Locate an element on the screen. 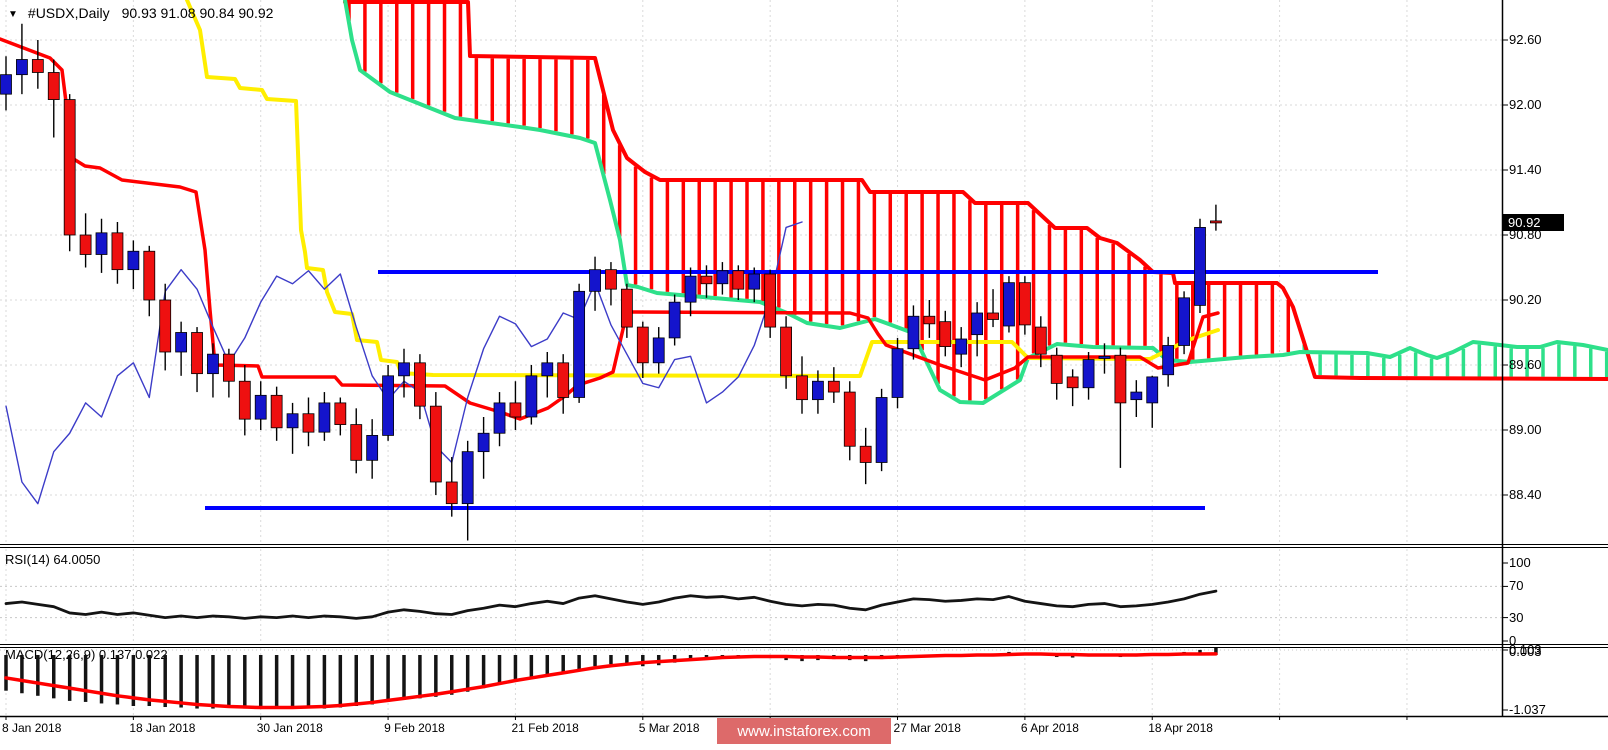 This screenshot has height=750, width=1608. price-axis-label: 90.20 is located at coordinates (1525, 299).